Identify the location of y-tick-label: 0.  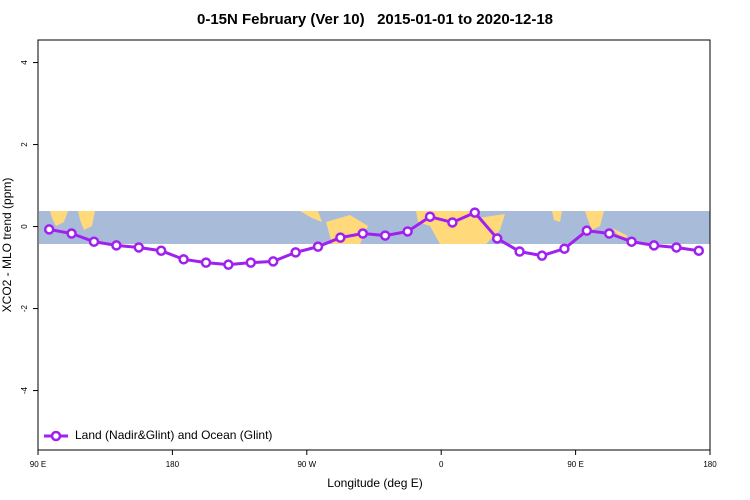
(24, 226).